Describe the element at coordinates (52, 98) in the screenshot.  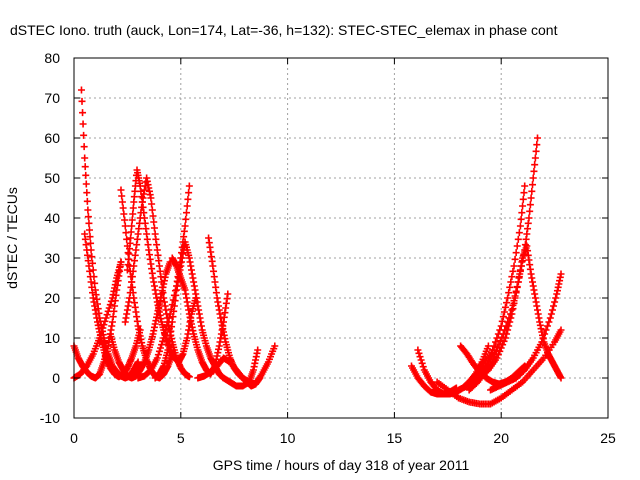
I see `y-tick-label: 70` at that location.